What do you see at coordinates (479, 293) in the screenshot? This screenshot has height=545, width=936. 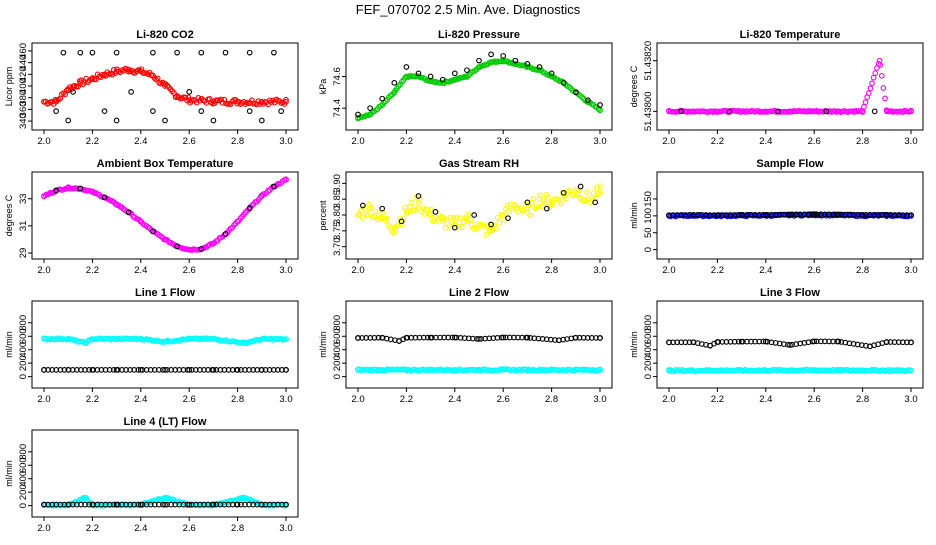 I see `plot-title: Line 2 Flow` at bounding box center [479, 293].